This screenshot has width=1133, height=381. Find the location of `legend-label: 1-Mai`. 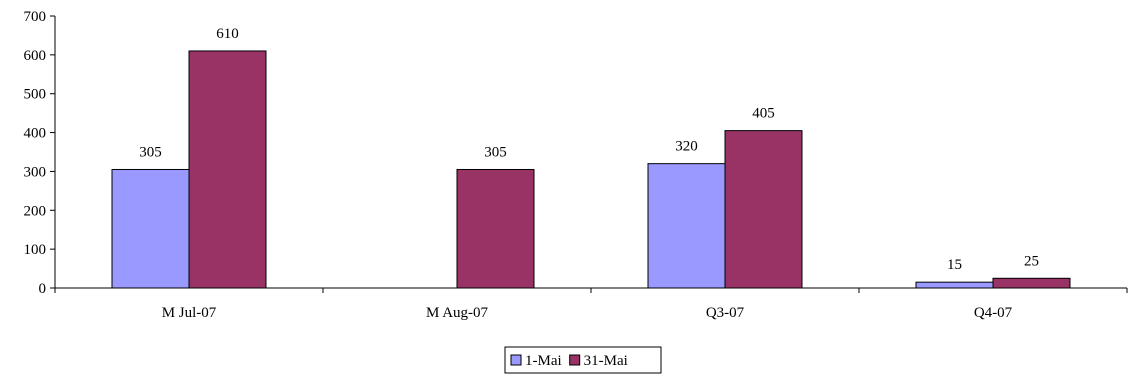

legend-label: 1-Mai is located at coordinates (543, 361).